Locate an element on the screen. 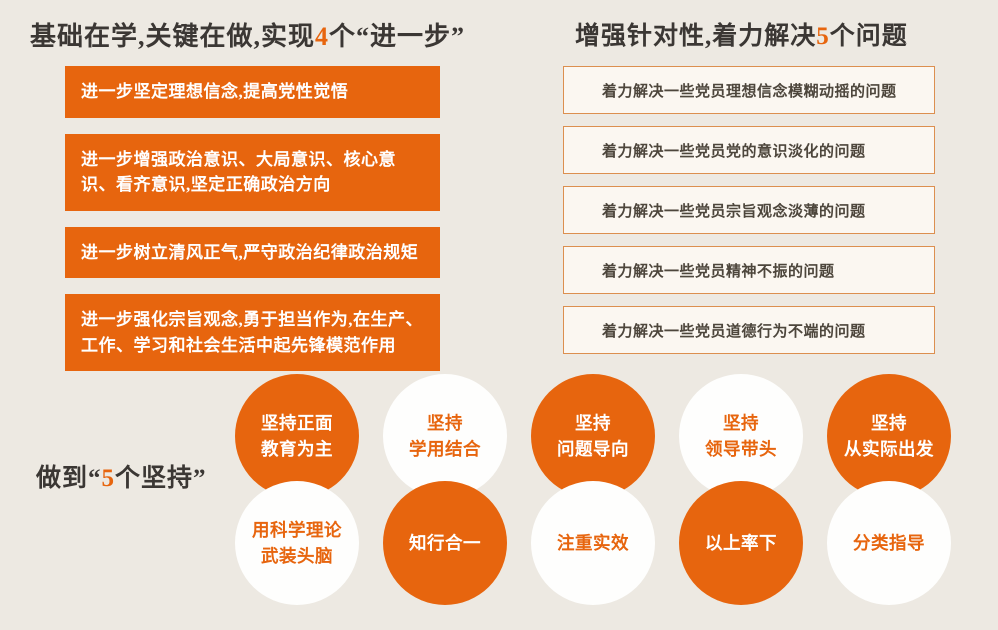  left-title-suffix: 个“进一步” is located at coordinates (397, 36).